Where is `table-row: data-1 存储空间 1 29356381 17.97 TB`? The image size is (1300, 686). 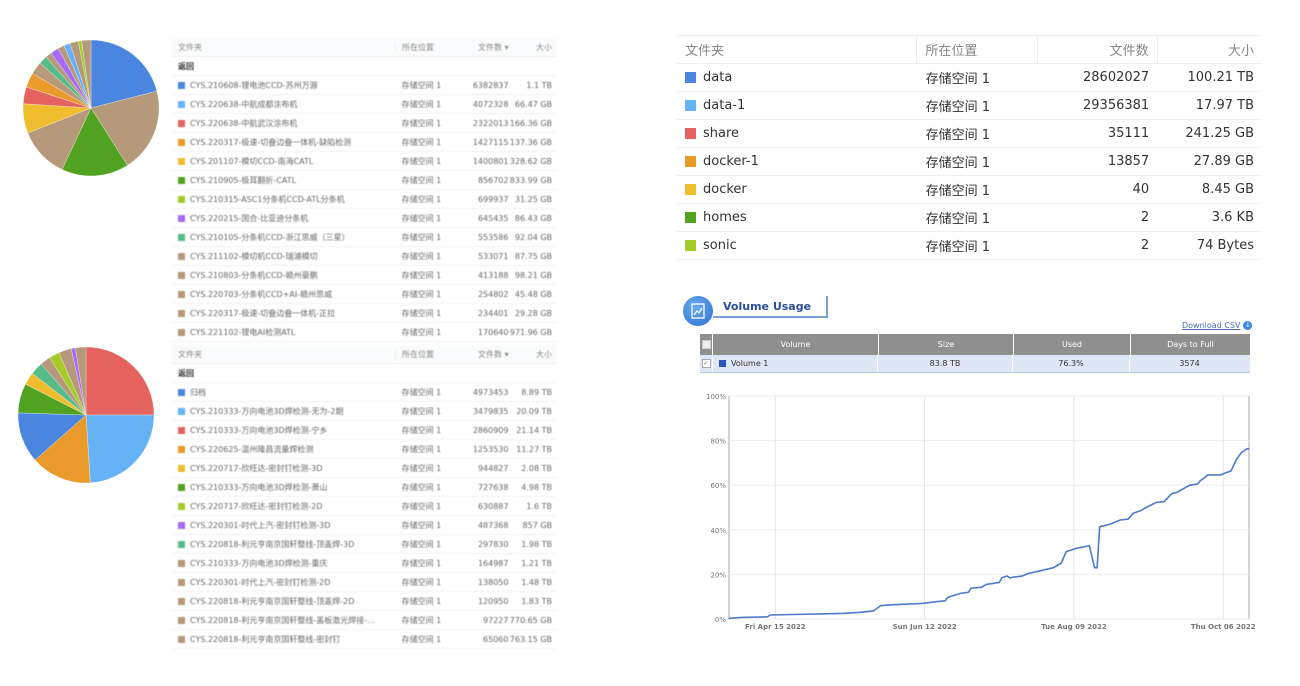 table-row: data-1 存储空间 1 29356381 17.97 TB is located at coordinates (969, 106).